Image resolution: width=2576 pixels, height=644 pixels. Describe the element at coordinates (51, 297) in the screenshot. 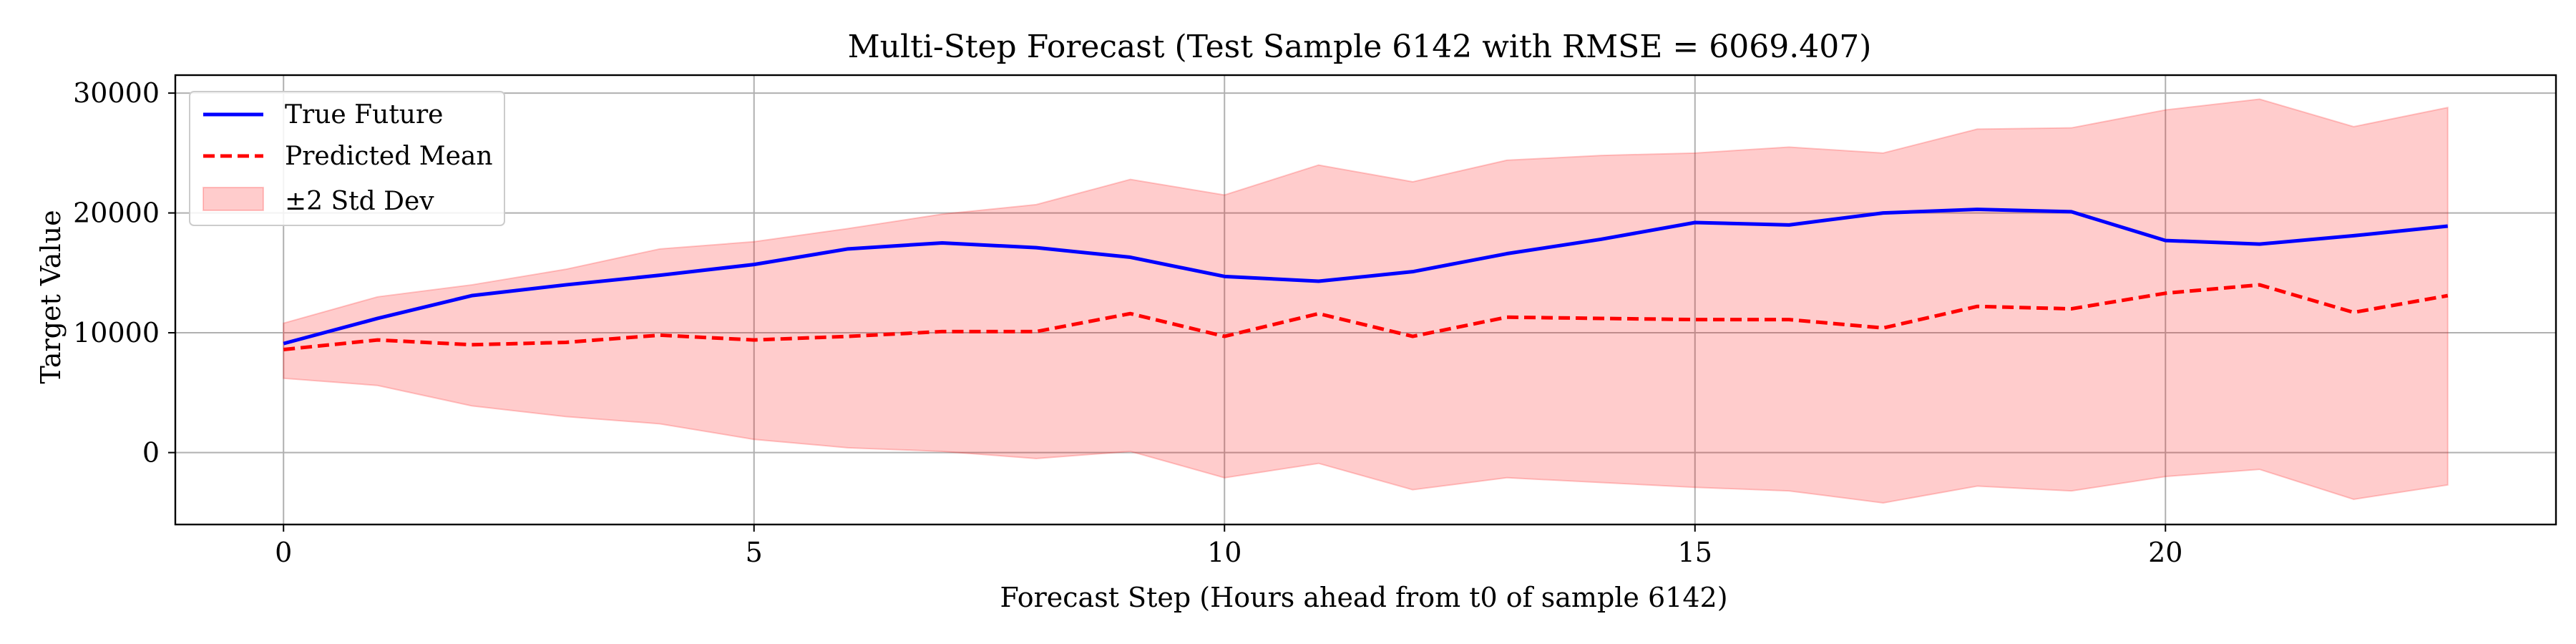

I see `y-axis-label: Target Value` at that location.